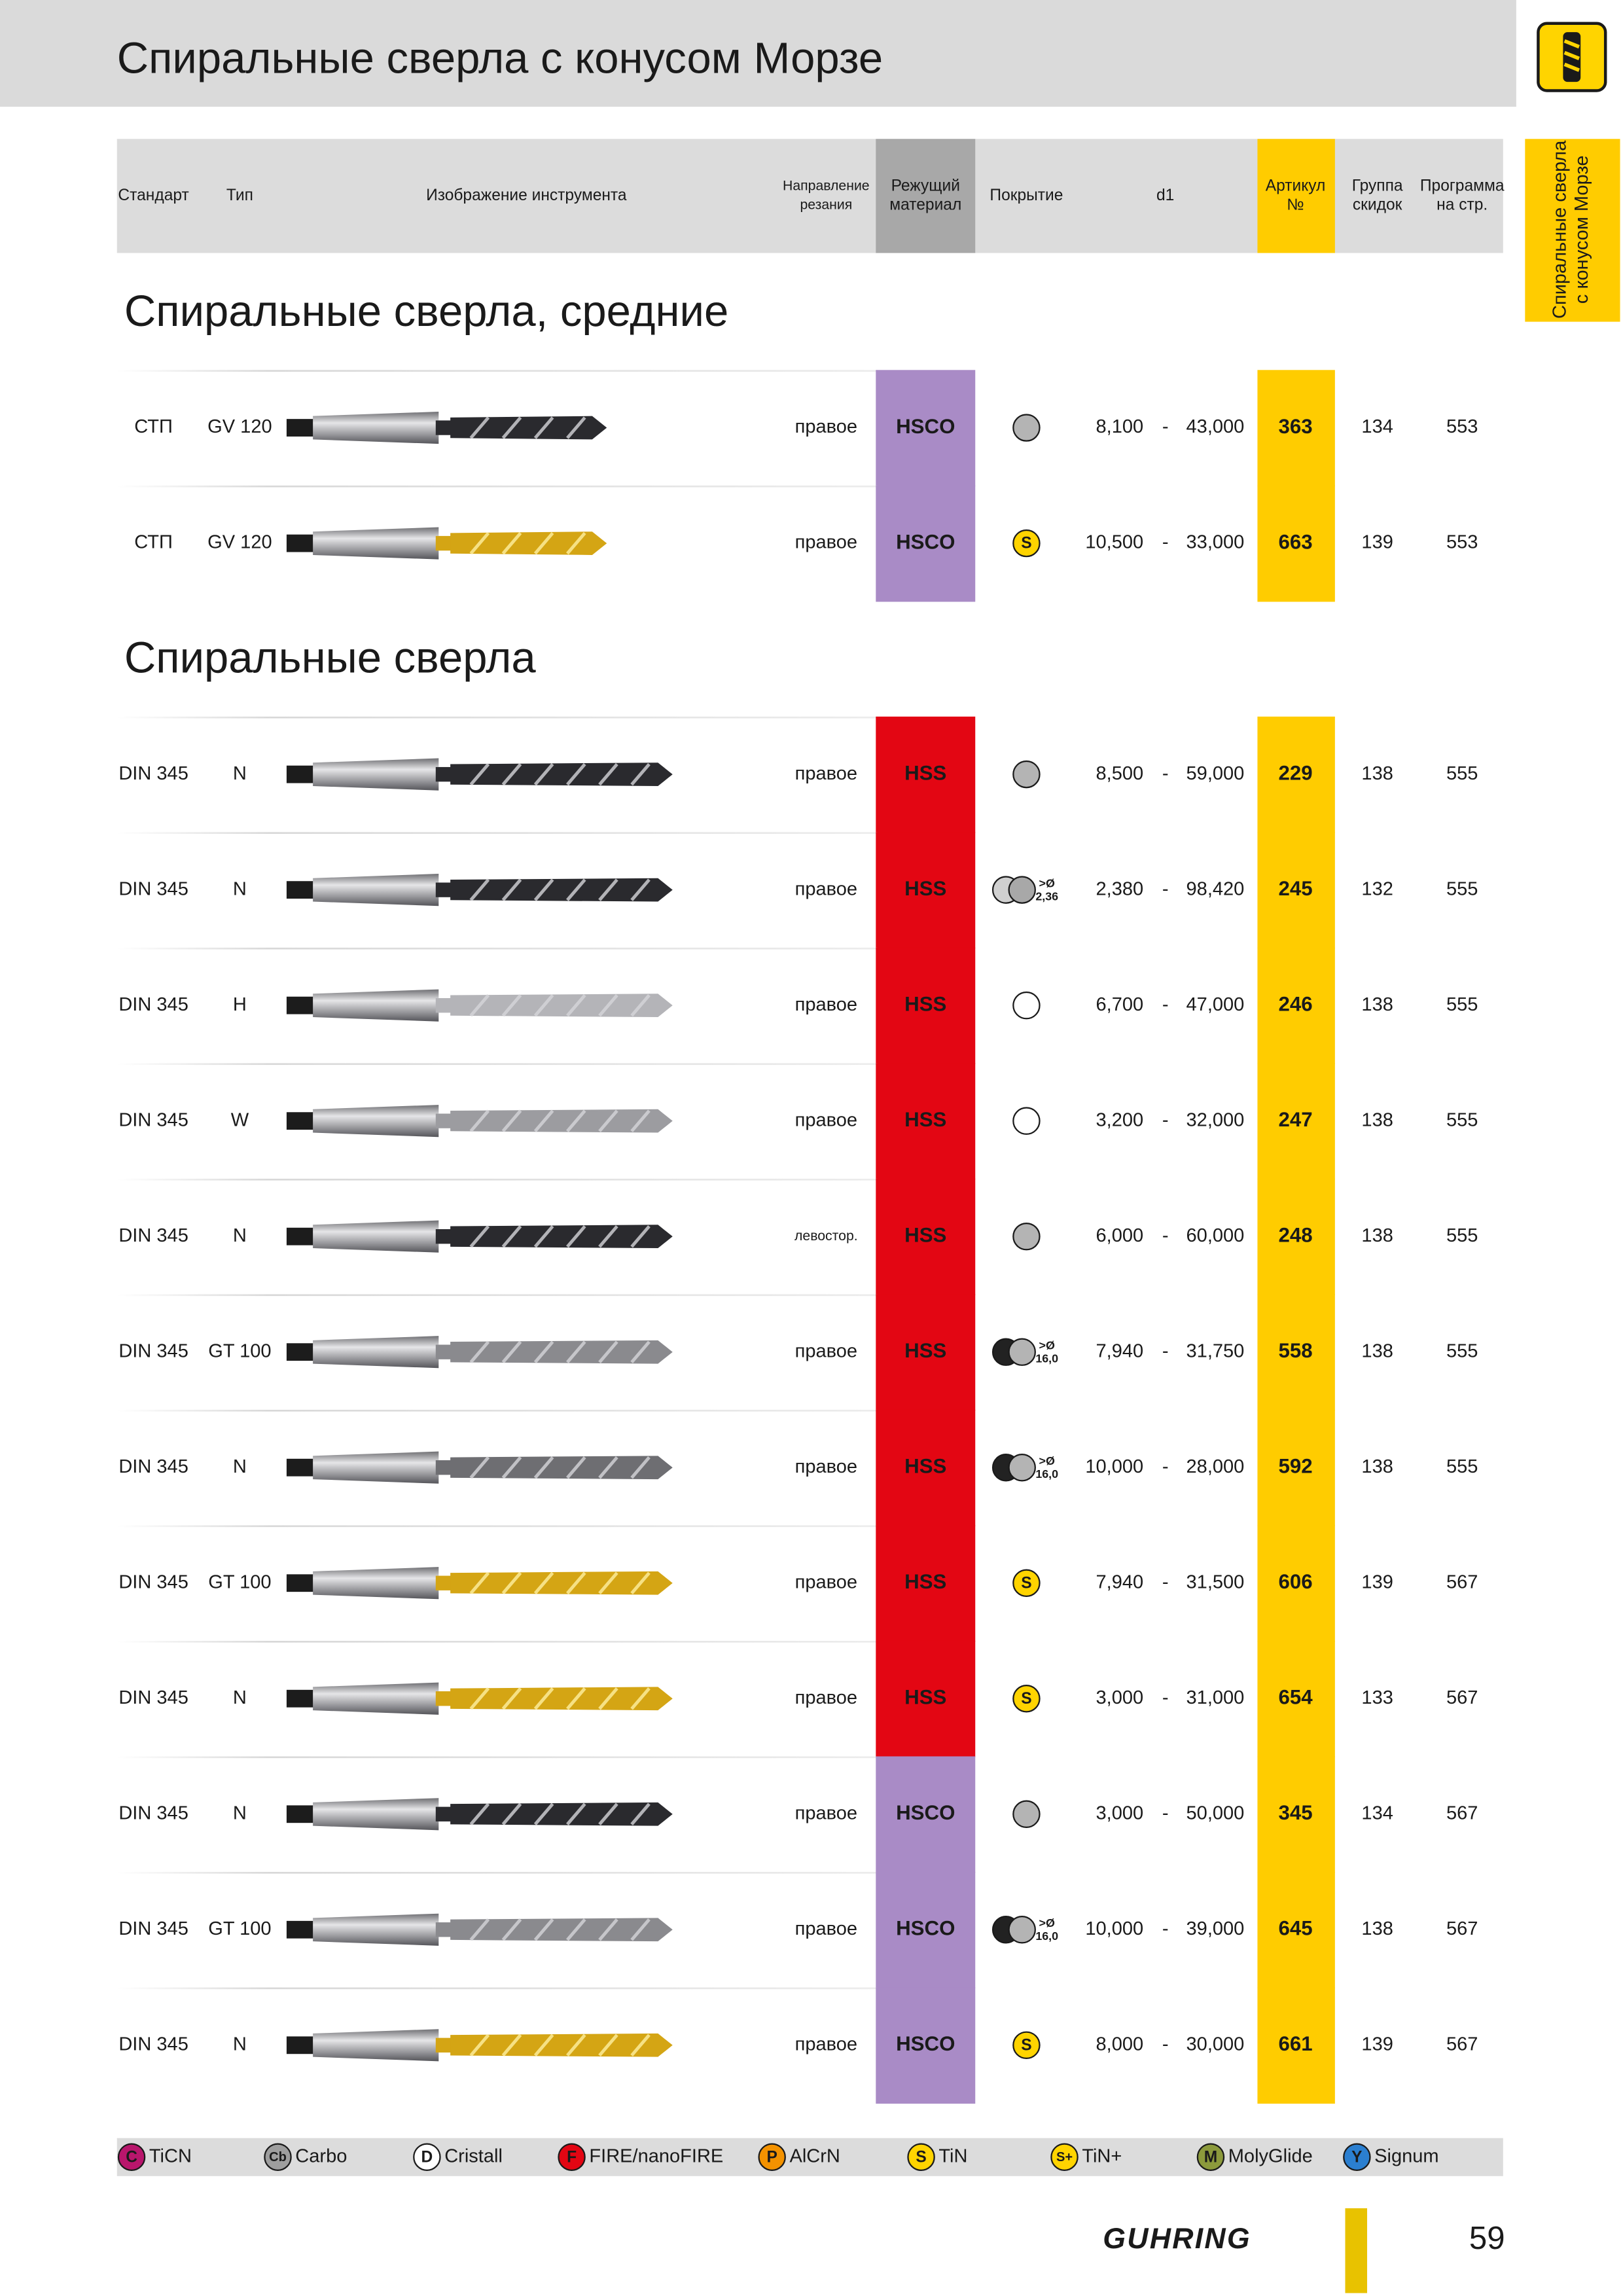 Image resolution: width=1623 pixels, height=2296 pixels. I want to click on type: H, so click(240, 1004).